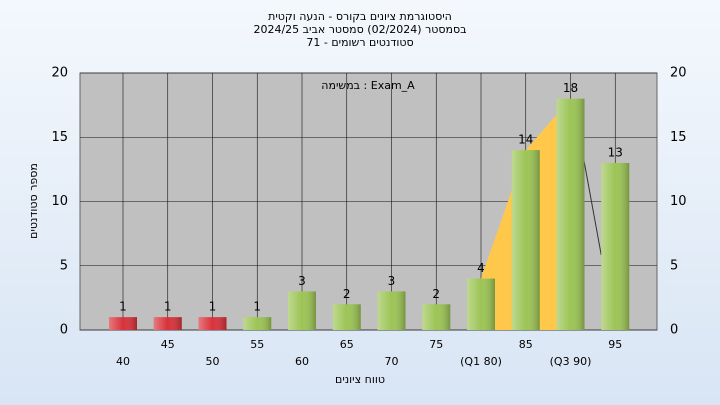  I want to click on annotation: במשימה : Exam_A, so click(368, 85).